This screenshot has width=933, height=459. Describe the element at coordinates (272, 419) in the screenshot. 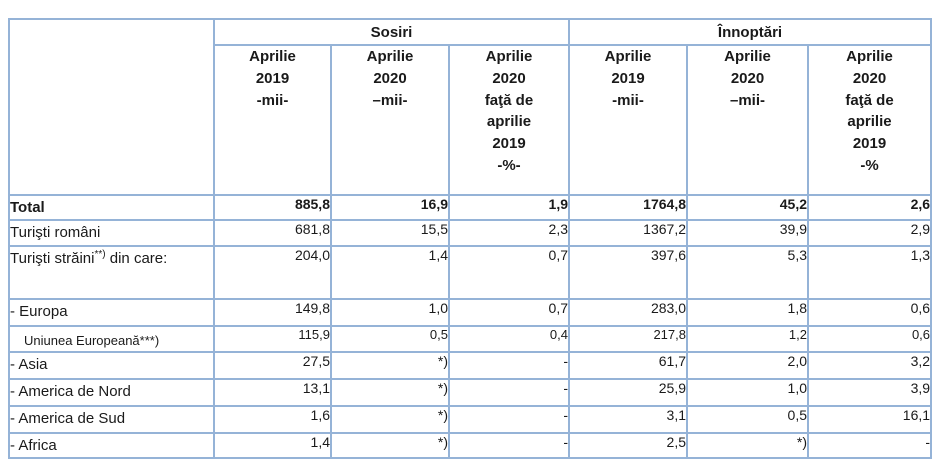

I see `cell-value: 1,6` at that location.